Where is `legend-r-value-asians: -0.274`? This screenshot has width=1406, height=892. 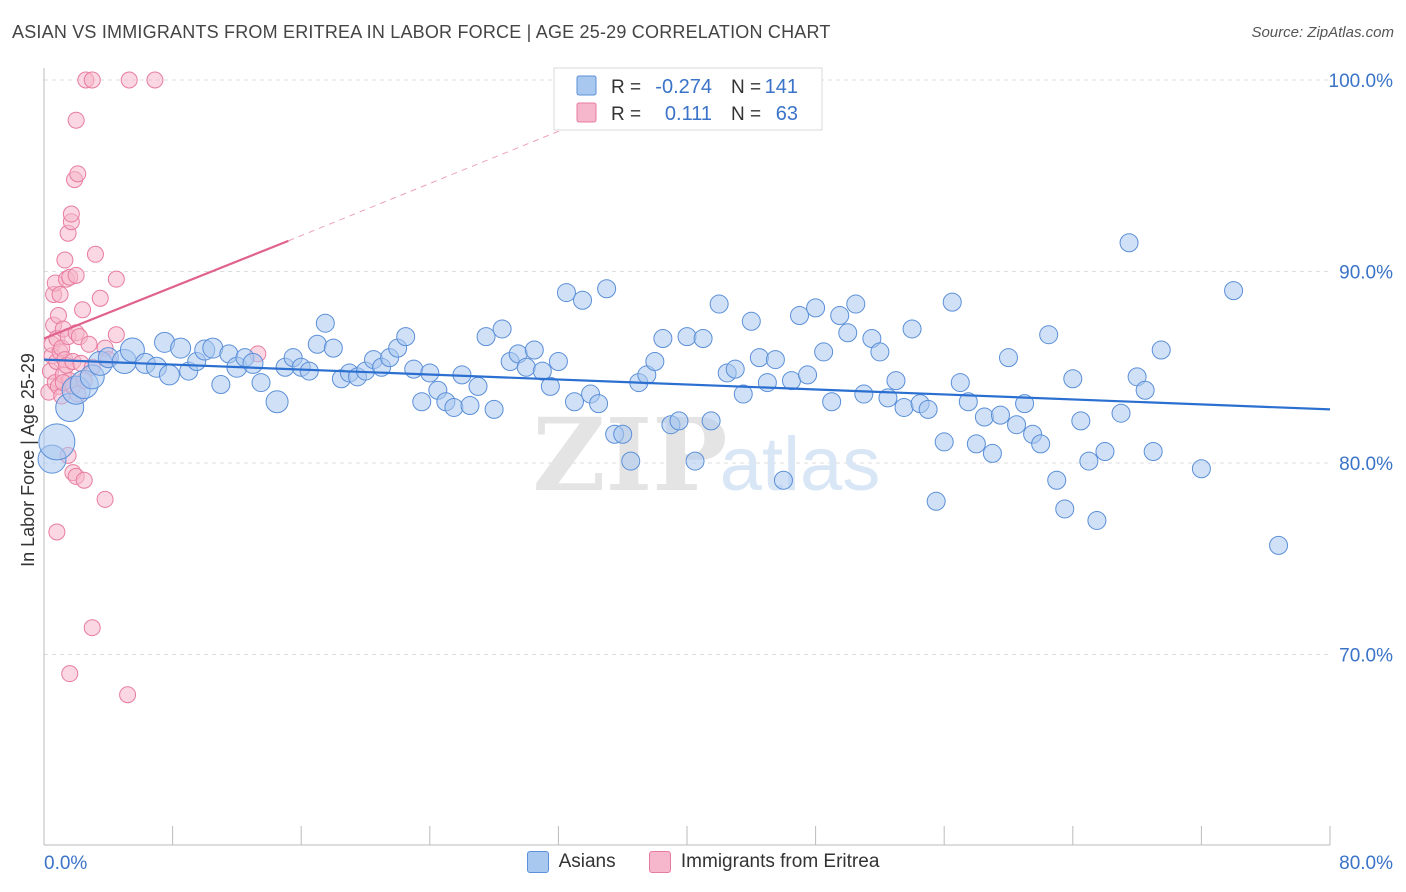 legend-r-value-asians: -0.274 is located at coordinates (683, 87).